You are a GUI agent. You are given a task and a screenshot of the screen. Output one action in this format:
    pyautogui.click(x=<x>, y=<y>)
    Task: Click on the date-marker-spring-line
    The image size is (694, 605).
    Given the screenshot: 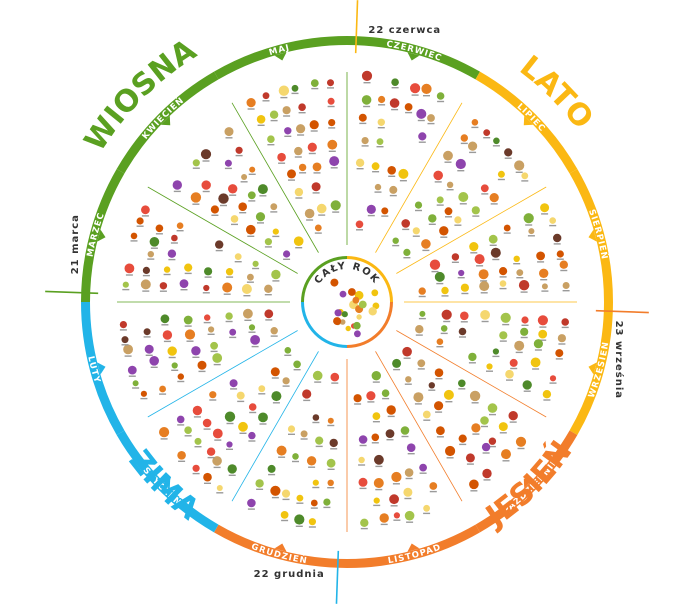 What is the action you would take?
    pyautogui.click(x=72, y=292)
    